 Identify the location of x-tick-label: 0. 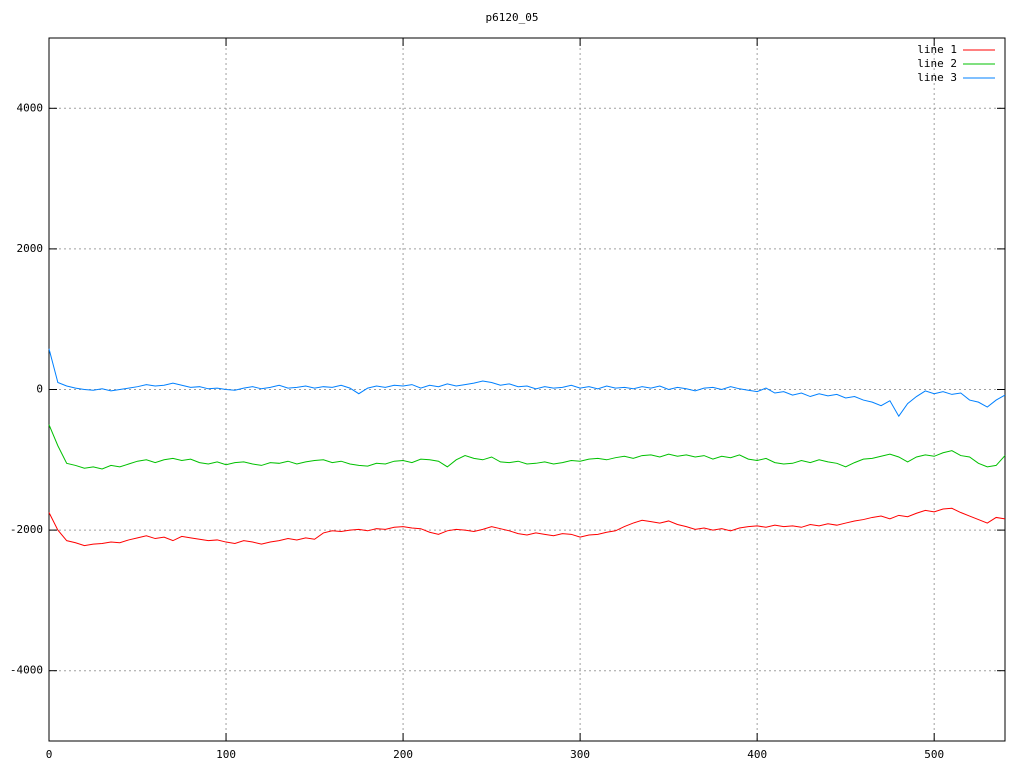
(49, 754).